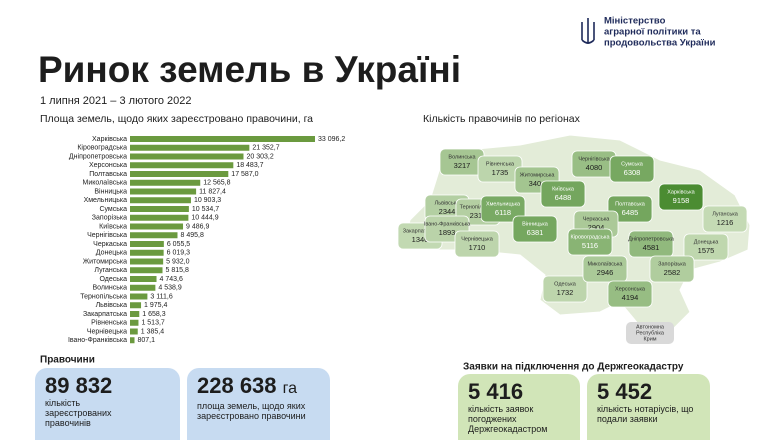 This screenshot has height=440, width=779. What do you see at coordinates (605, 272) in the screenshot?
I see `region-value: 2946` at bounding box center [605, 272].